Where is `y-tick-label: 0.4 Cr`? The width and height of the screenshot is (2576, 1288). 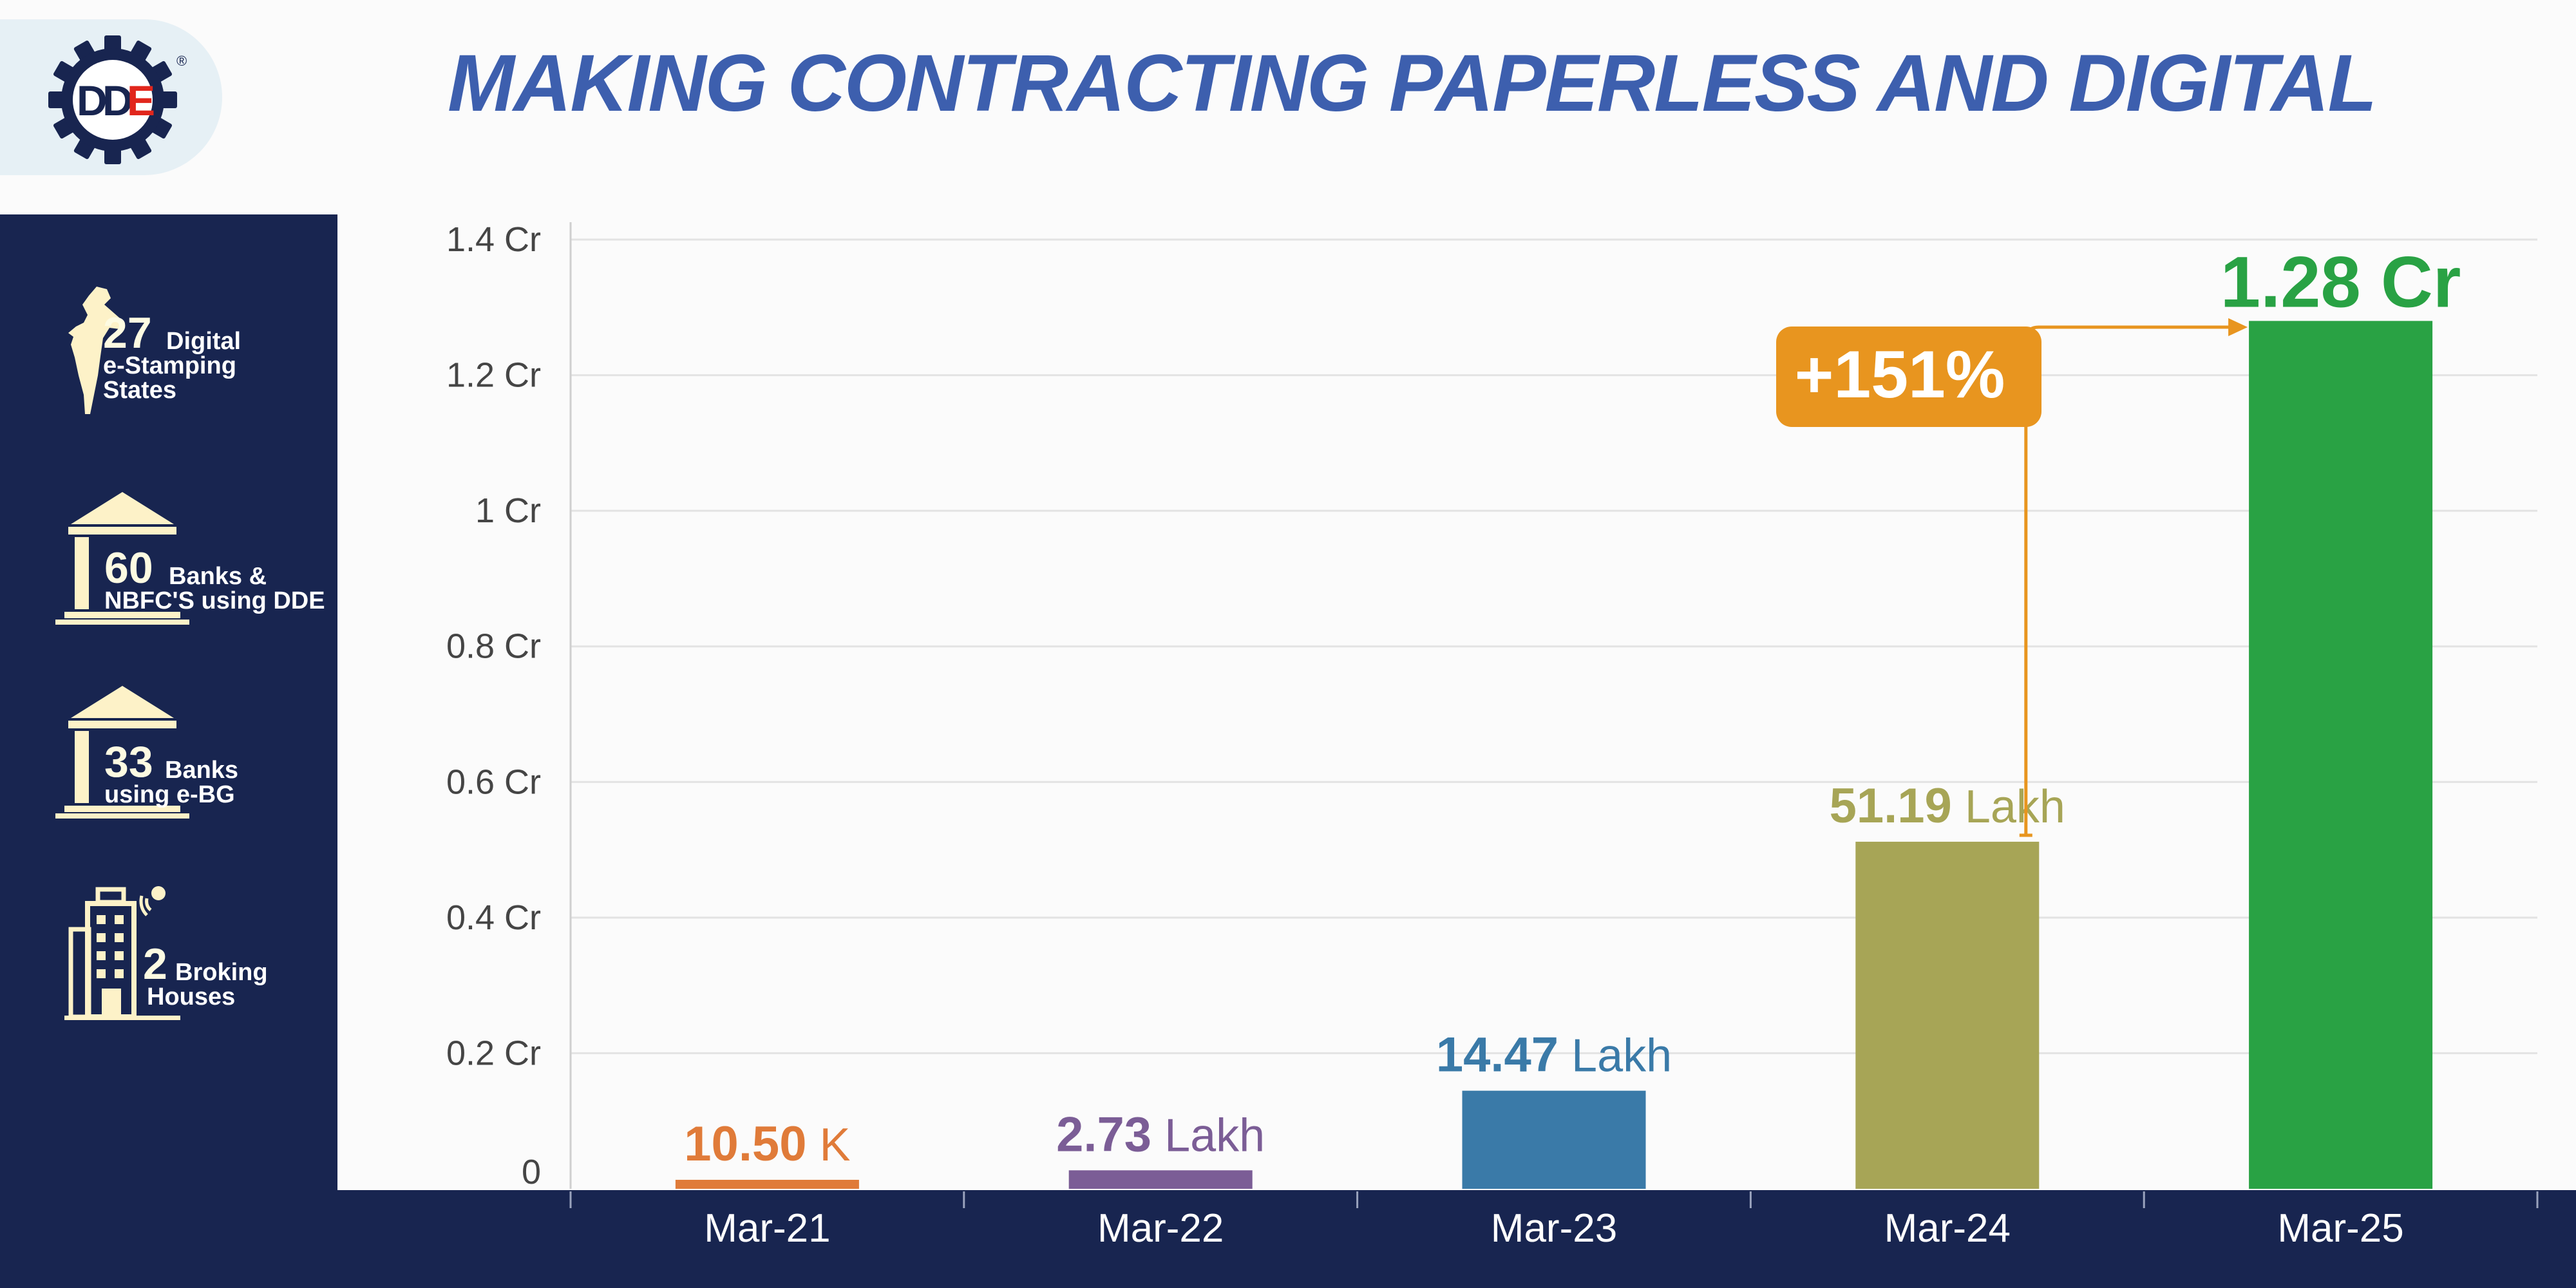 y-tick-label: 0.4 Cr is located at coordinates (494, 917).